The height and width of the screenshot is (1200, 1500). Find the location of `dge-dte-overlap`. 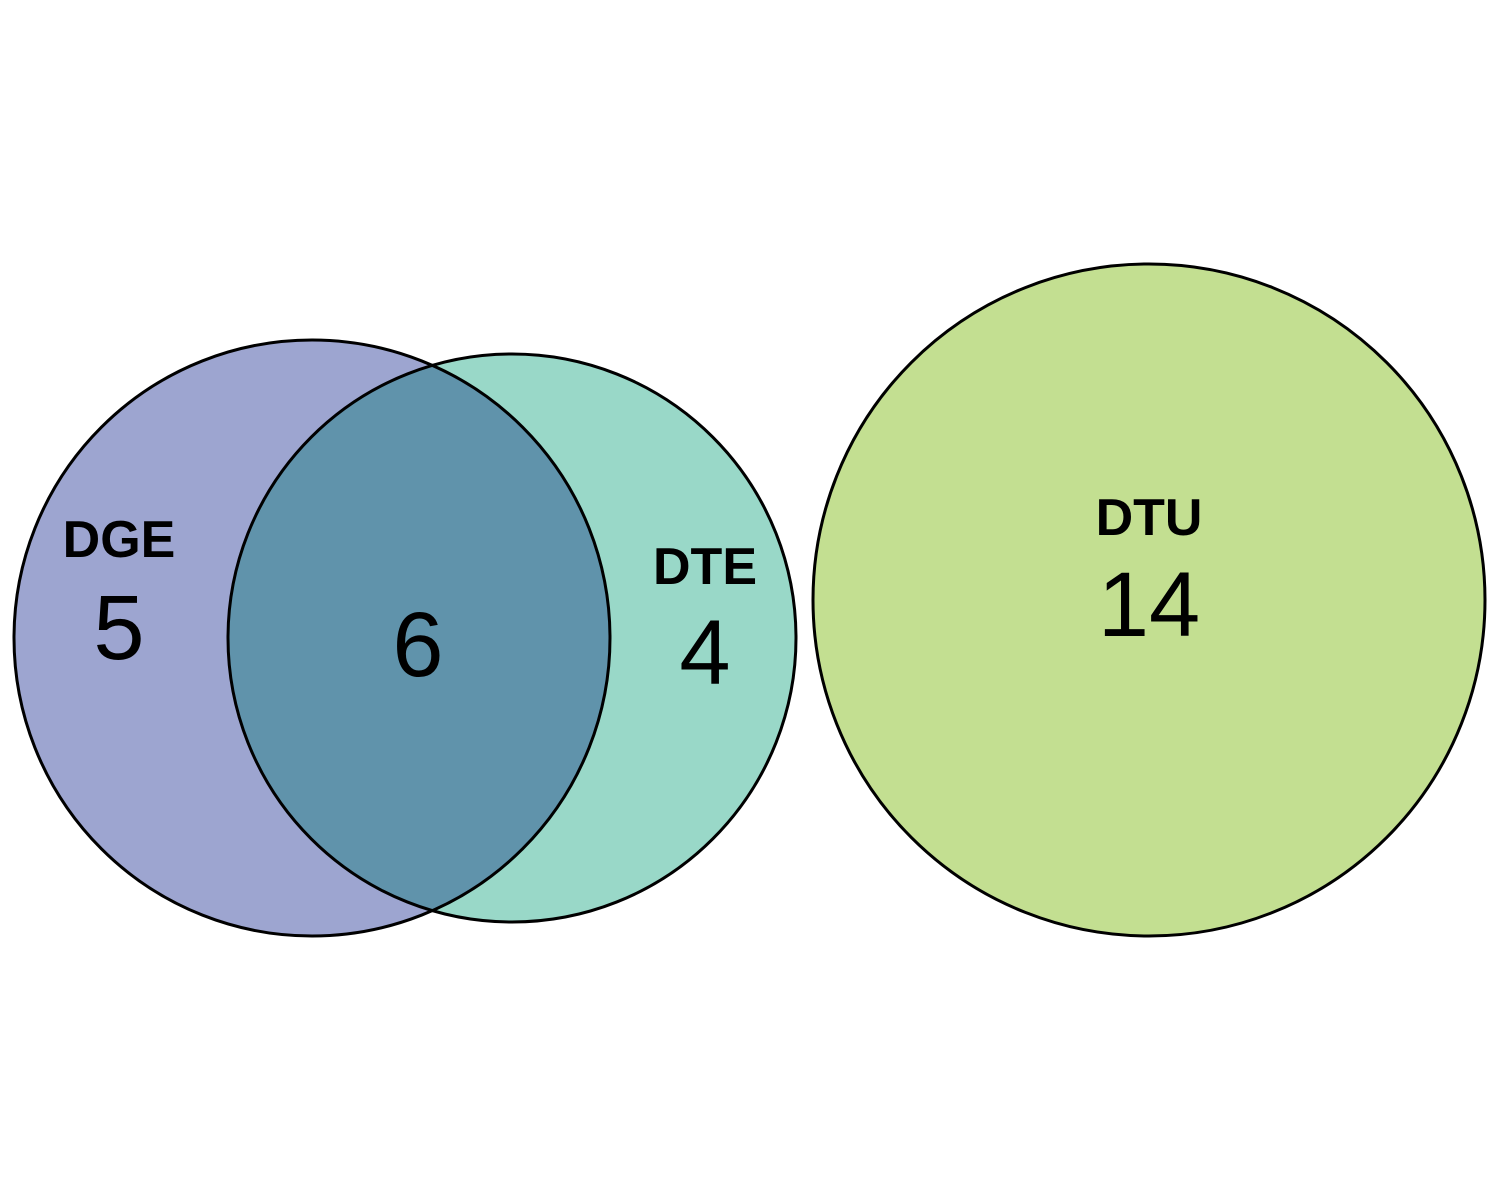

dge-dte-overlap is located at coordinates (419, 638).